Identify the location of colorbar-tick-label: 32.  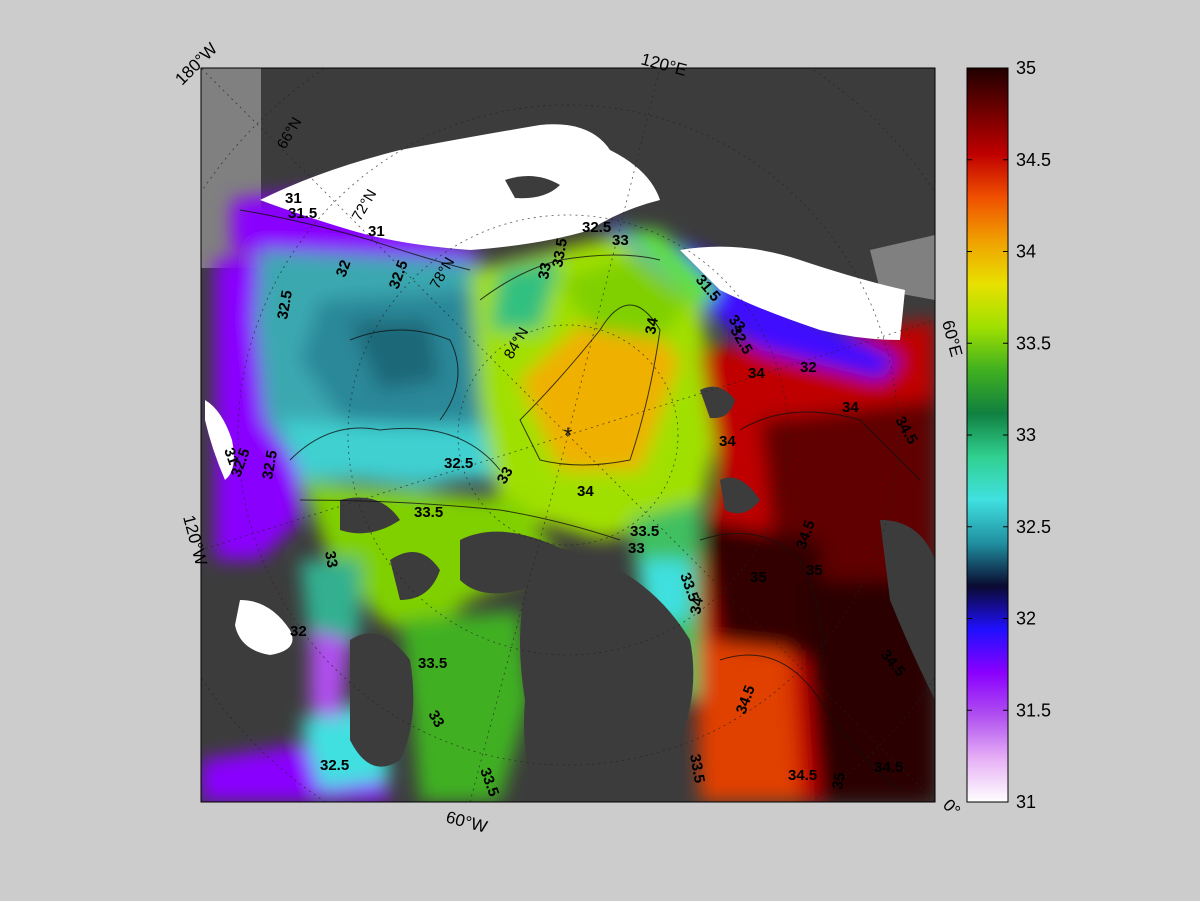
(1026, 619).